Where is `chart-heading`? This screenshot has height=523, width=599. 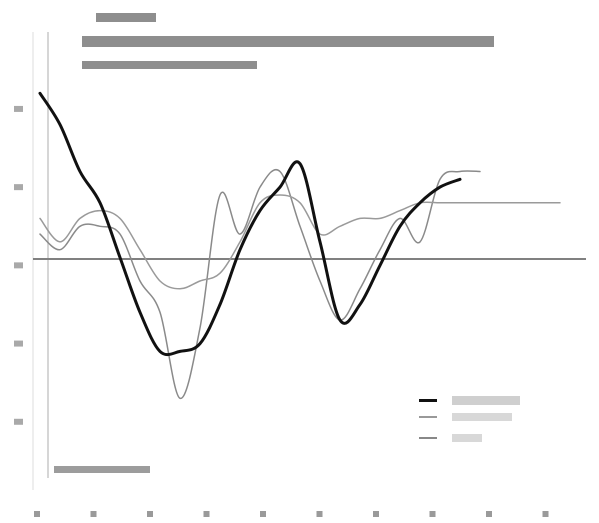
chart-heading is located at coordinates (288, 41).